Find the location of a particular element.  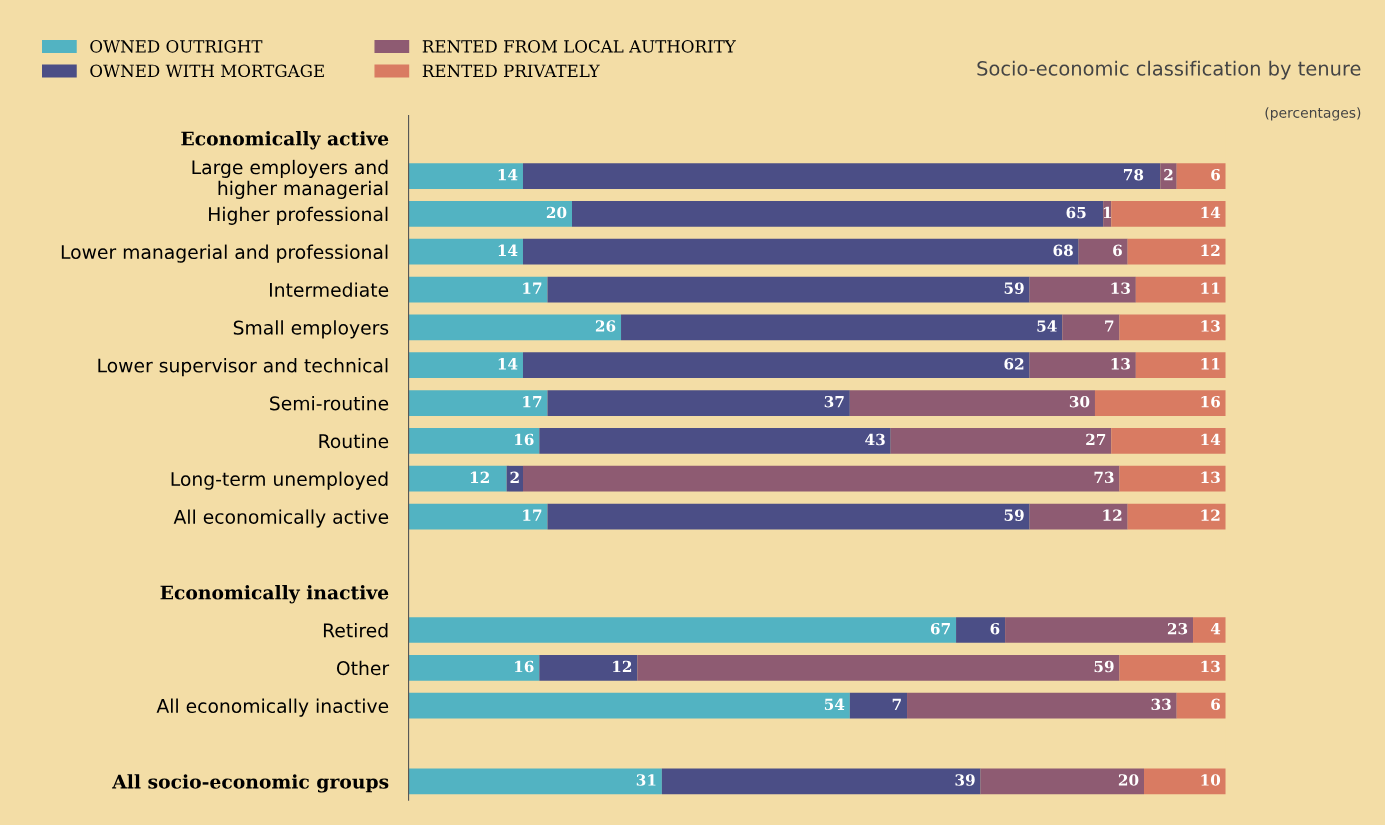

data-label: 31 is located at coordinates (646, 780).